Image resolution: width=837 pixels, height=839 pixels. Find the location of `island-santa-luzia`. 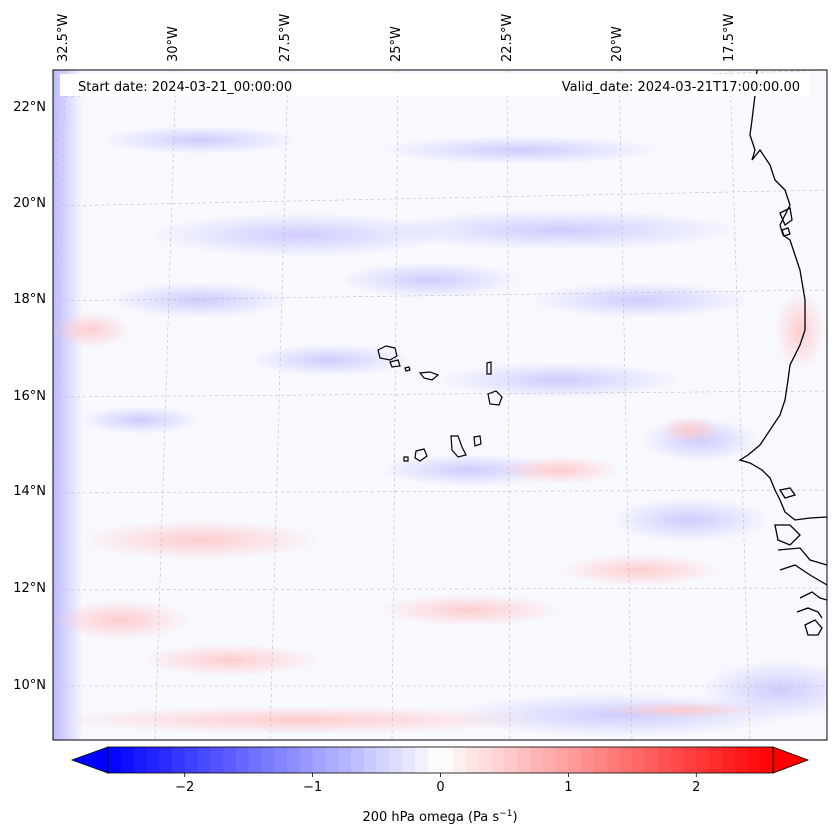

island-santa-luzia is located at coordinates (407, 369).